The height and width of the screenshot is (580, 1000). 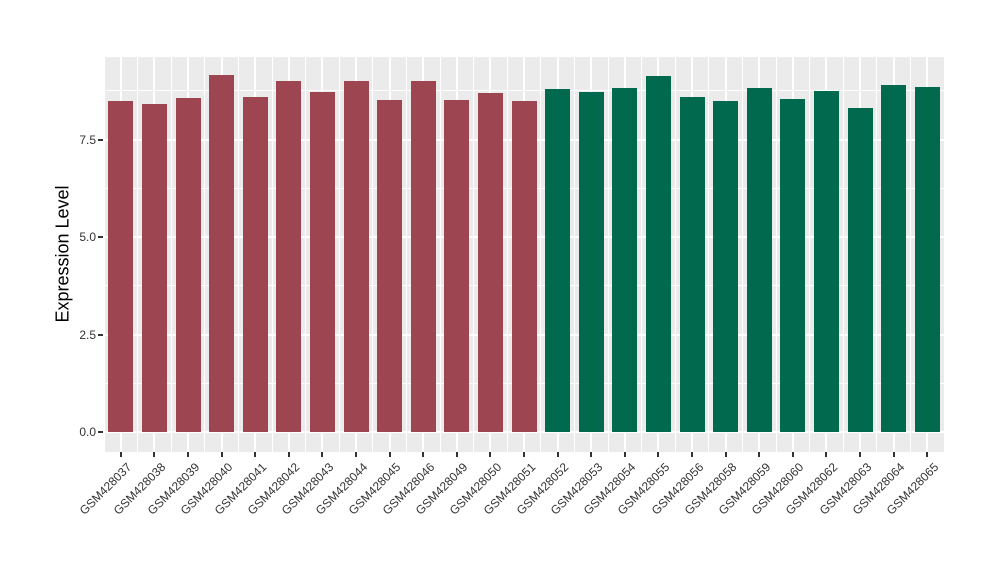 I want to click on bar-GSM428054, so click(x=625, y=260).